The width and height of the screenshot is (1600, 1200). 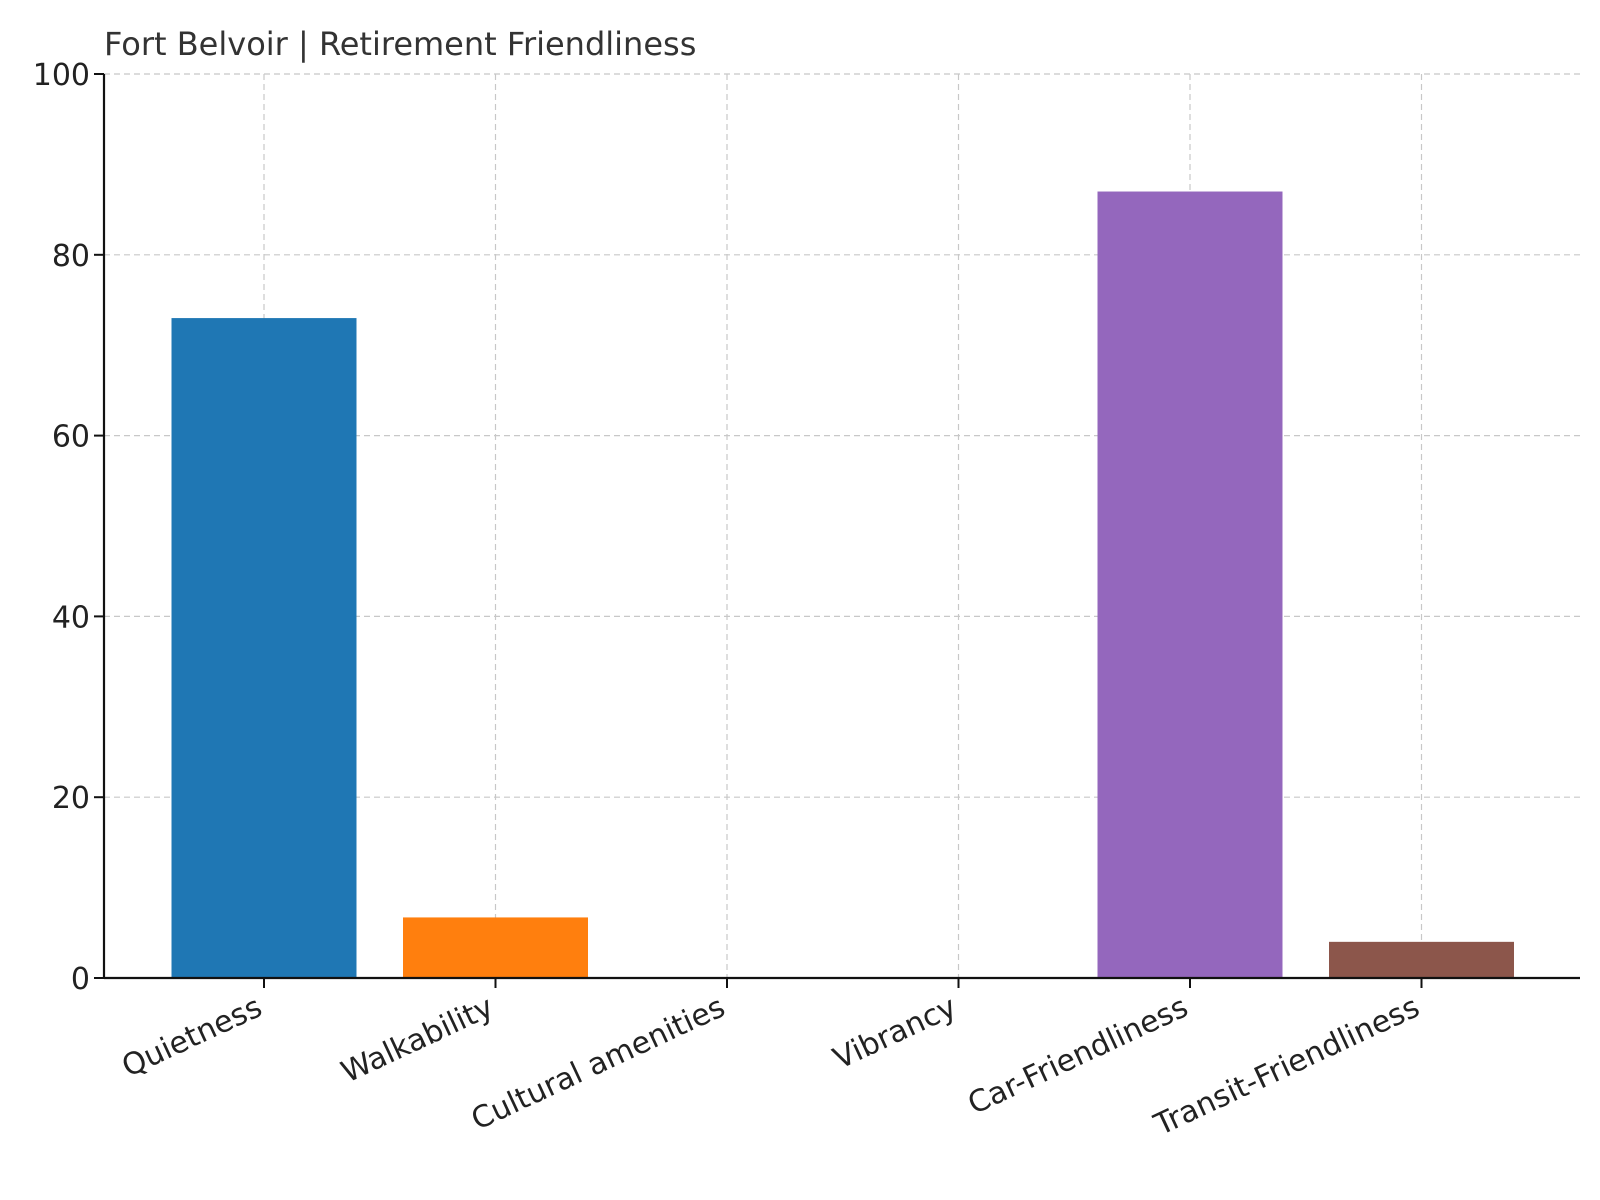 What do you see at coordinates (80, 979) in the screenshot?
I see `y-tick-label: 0` at bounding box center [80, 979].